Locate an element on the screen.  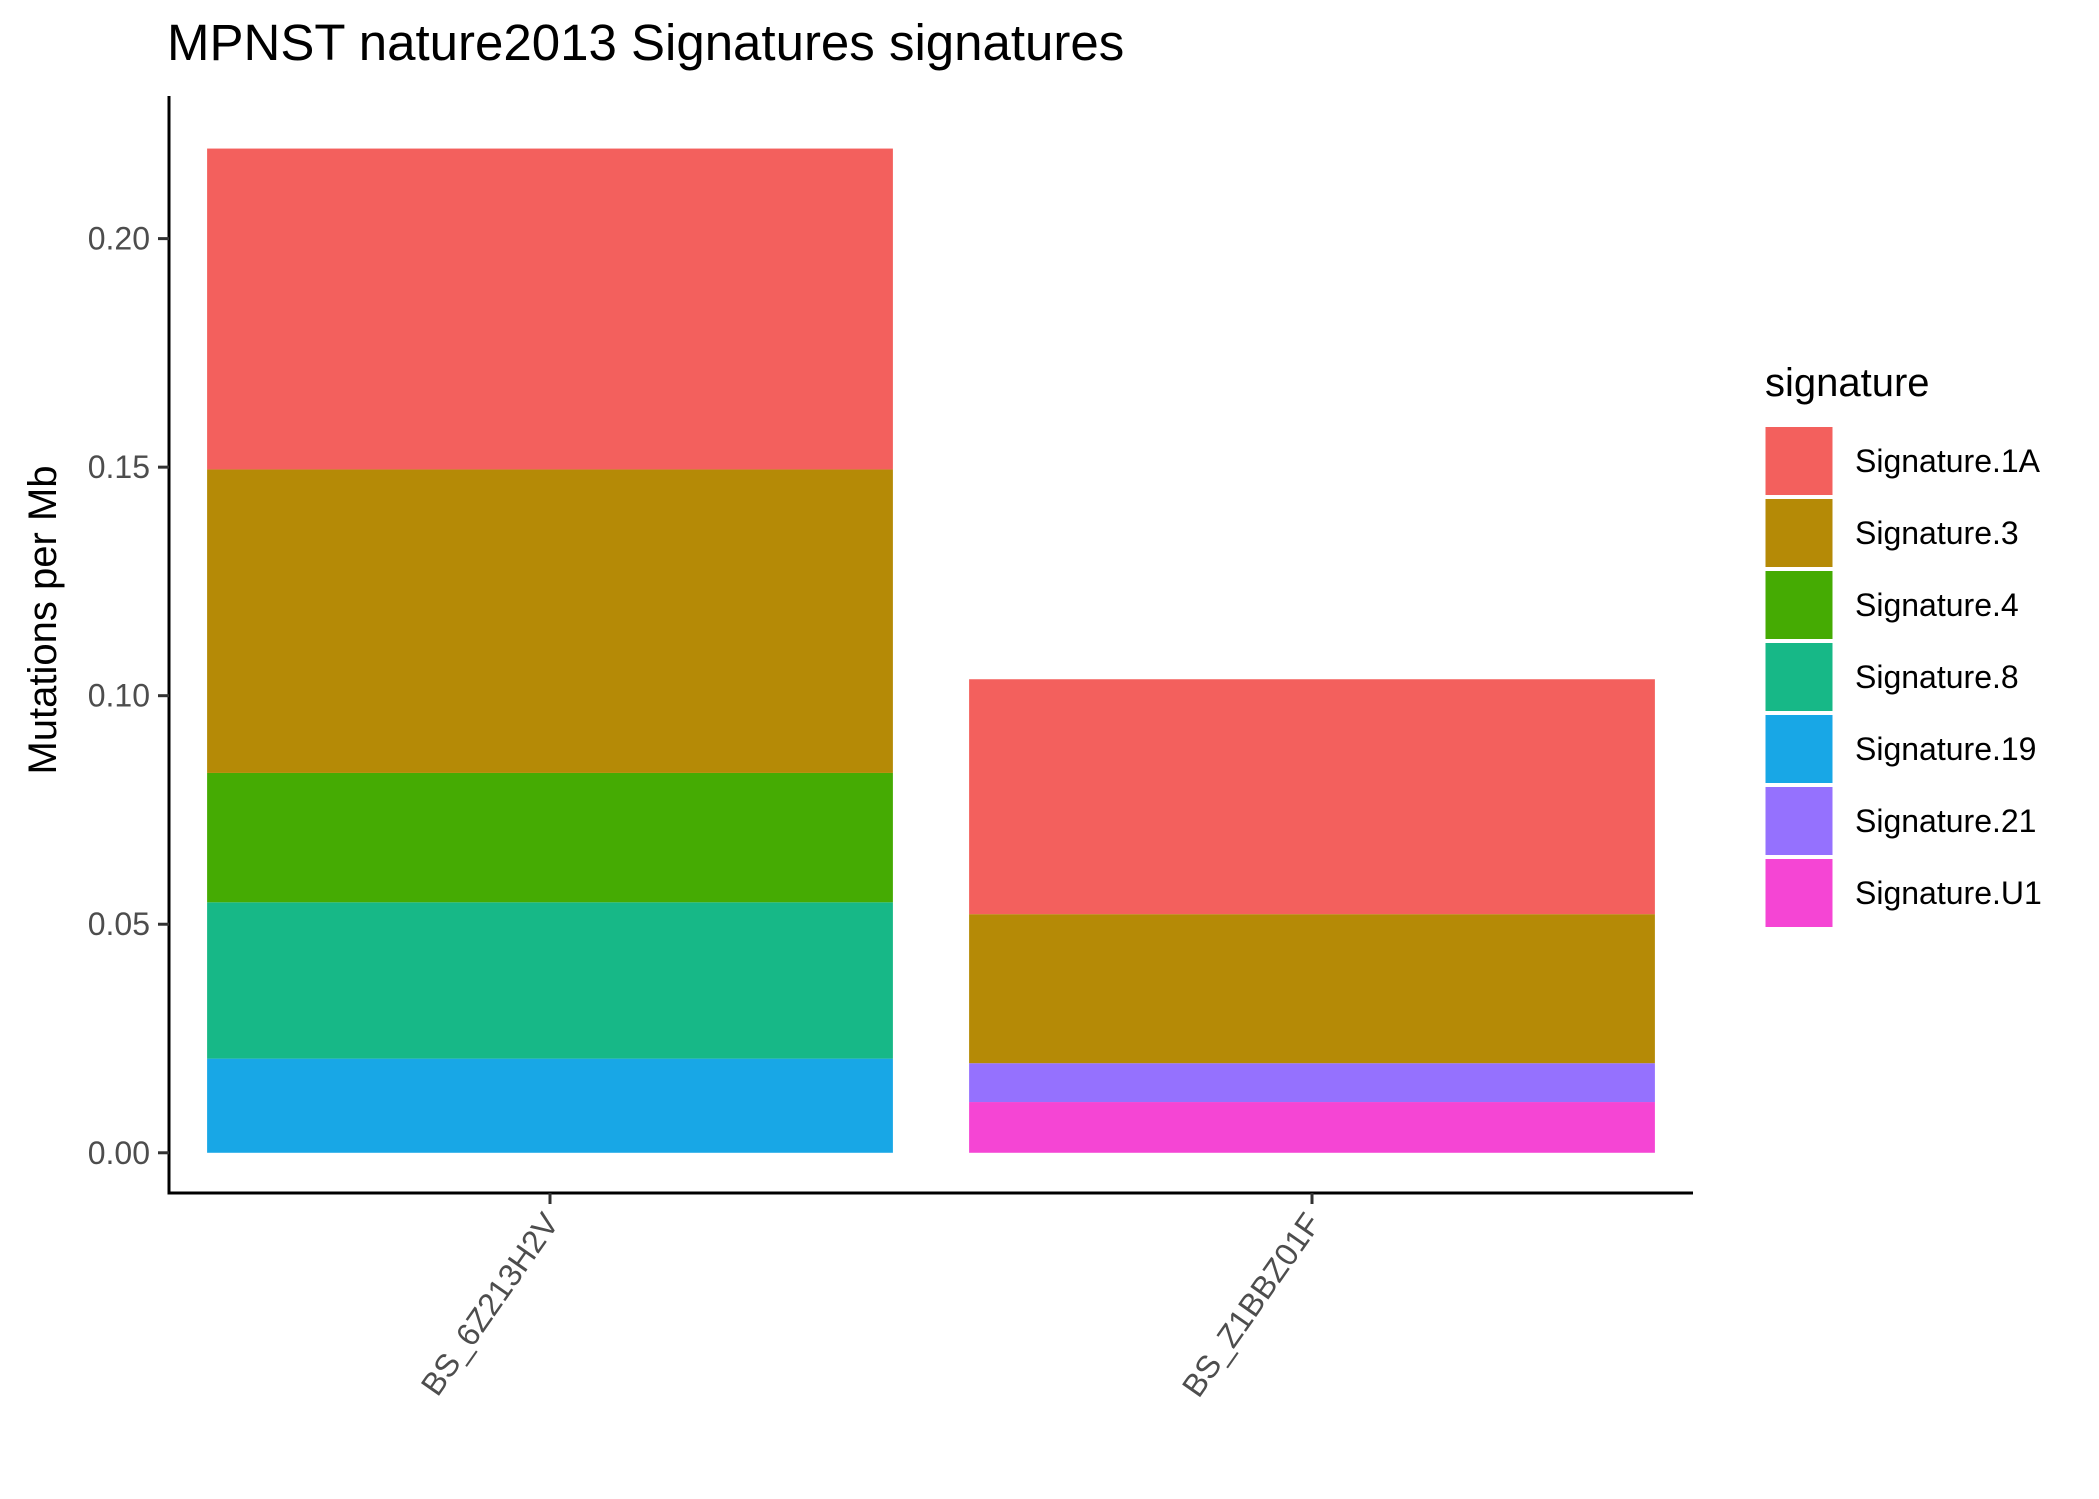
y-tick-label: 0.15 is located at coordinates (119, 467).